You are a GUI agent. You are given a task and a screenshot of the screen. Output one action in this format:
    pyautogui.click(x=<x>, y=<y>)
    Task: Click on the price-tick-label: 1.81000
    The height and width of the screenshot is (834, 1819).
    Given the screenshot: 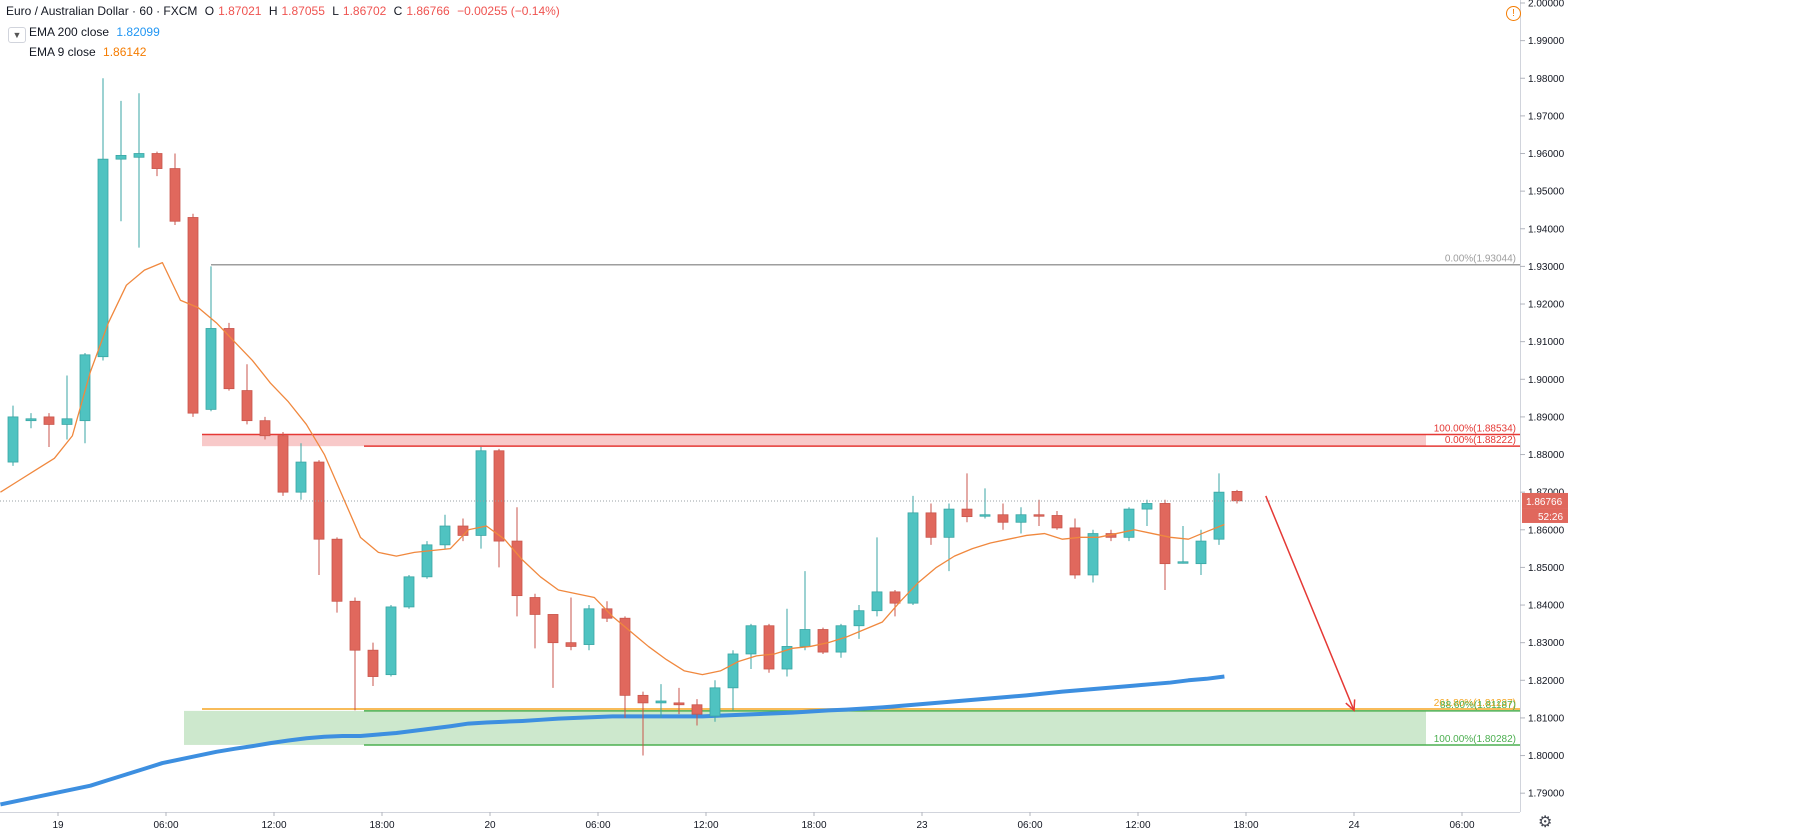 What is the action you would take?
    pyautogui.click(x=1546, y=718)
    